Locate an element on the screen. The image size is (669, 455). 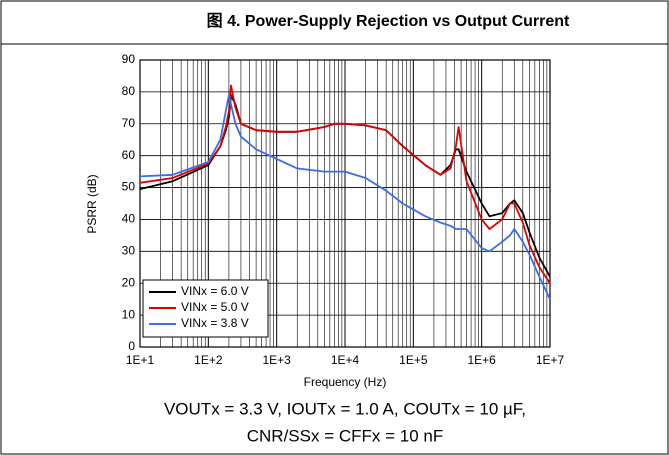
x-axis-label: Frequency (Hz) is located at coordinates (345, 382).